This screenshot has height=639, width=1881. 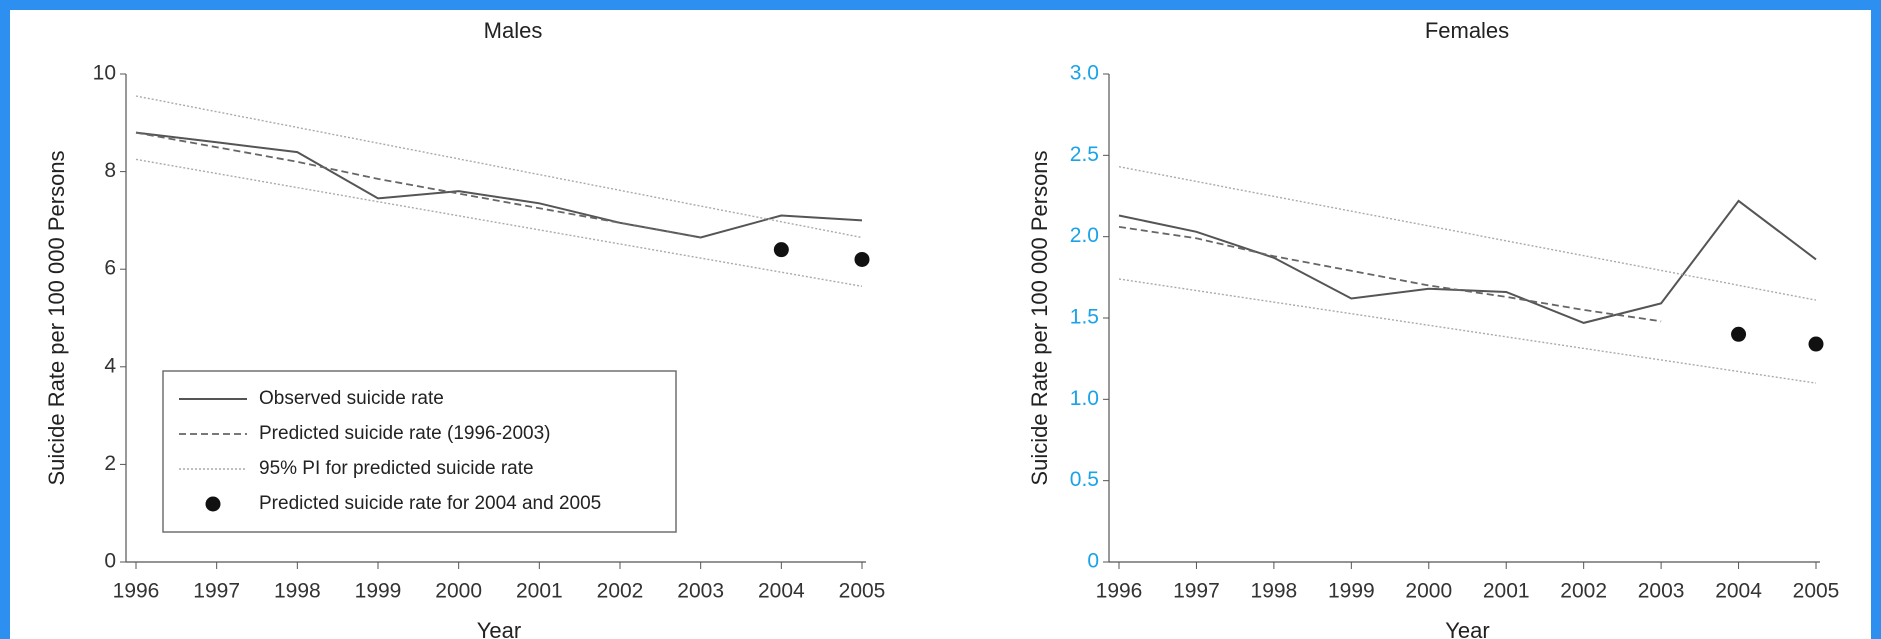 What do you see at coordinates (396, 468) in the screenshot?
I see `legend-label: 95% PI for predicted suicide rate` at bounding box center [396, 468].